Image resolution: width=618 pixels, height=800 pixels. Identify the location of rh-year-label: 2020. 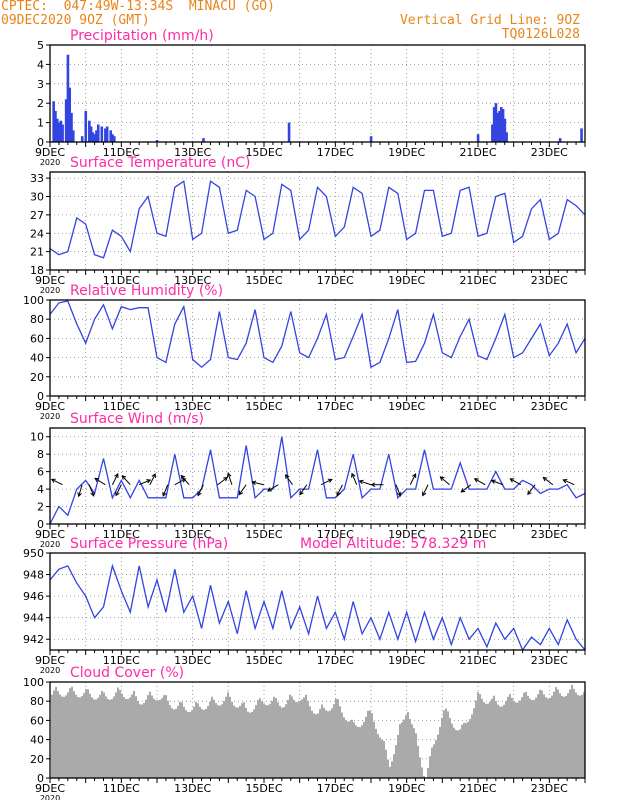
(50, 416).